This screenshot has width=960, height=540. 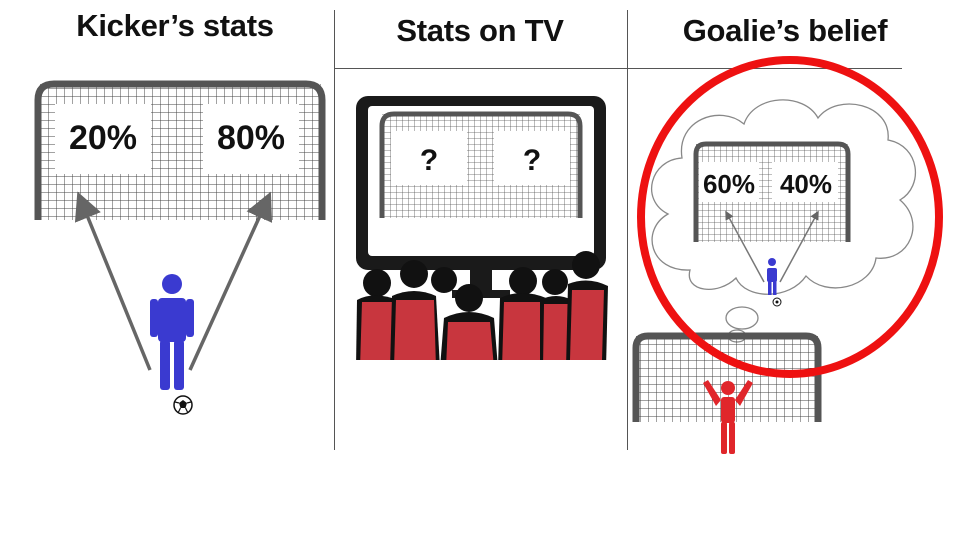 I want to click on belief-right-percent: 40%, so click(x=806, y=184).